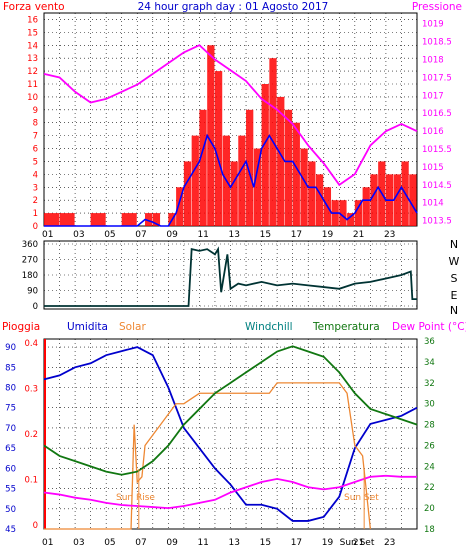  What do you see at coordinates (10, 469) in the screenshot?
I see `humidity-tick-label: 60` at bounding box center [10, 469].